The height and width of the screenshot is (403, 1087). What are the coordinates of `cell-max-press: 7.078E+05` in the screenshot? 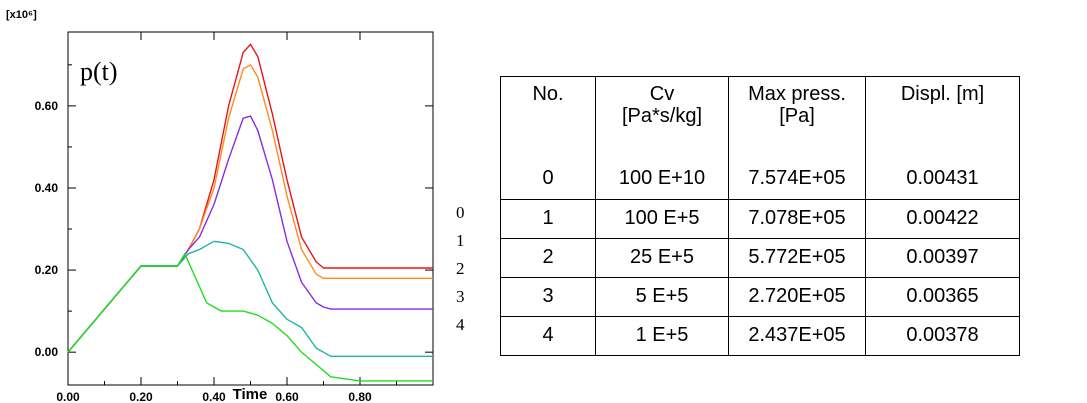 It's located at (797, 218).